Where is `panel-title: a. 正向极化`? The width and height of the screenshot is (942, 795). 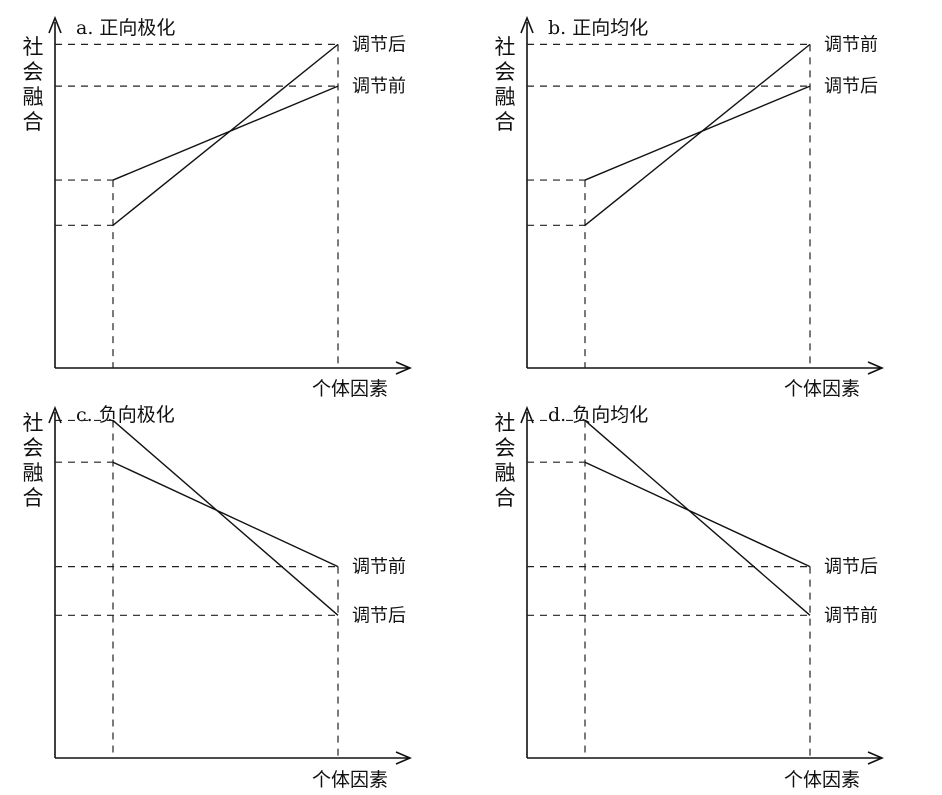
panel-title: a. 正向极化 is located at coordinates (125, 28).